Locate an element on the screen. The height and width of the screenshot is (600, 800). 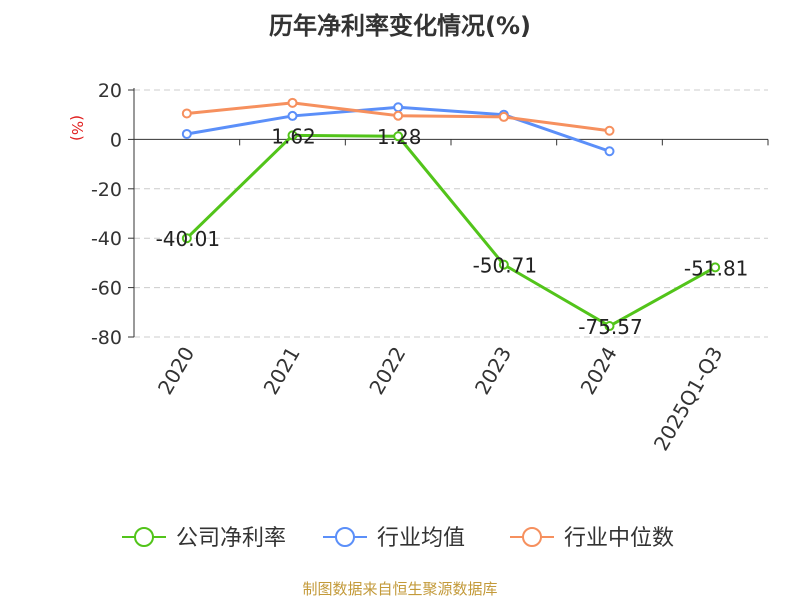
x-tick-label: 2023 is located at coordinates (493, 371).